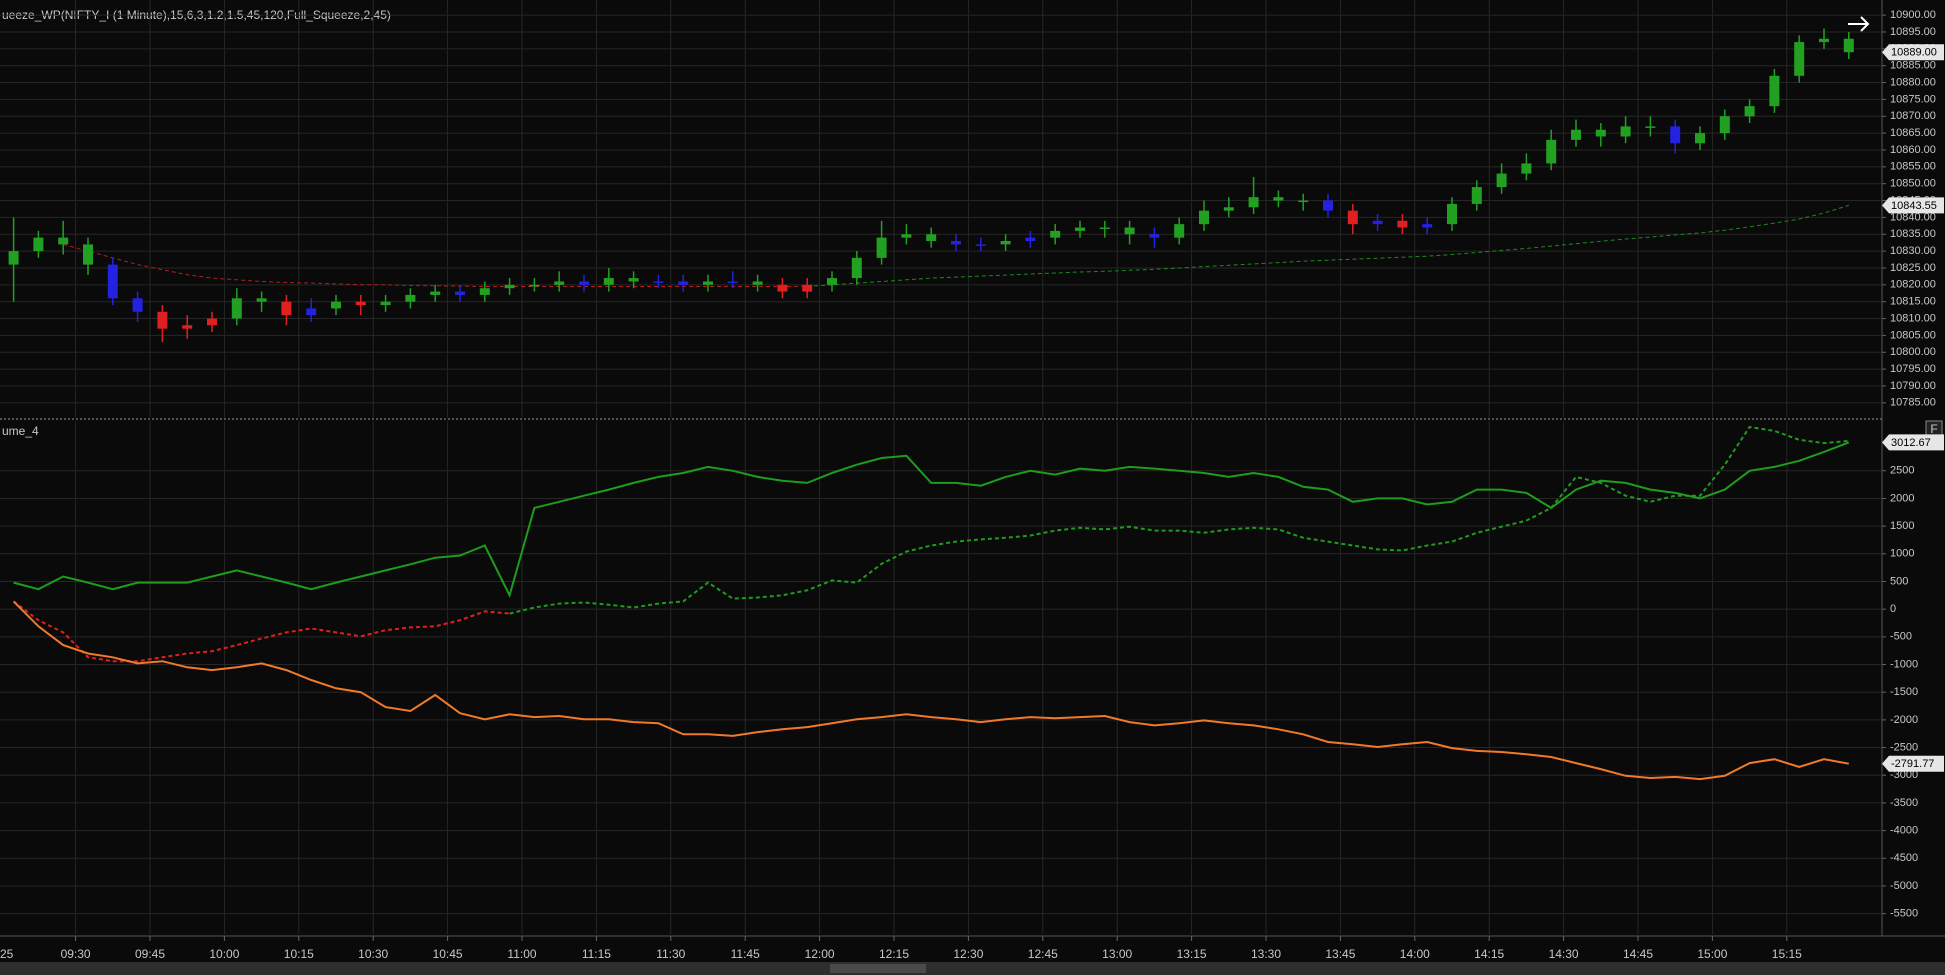 The width and height of the screenshot is (1945, 975). Describe the element at coordinates (1899, 581) in the screenshot. I see `y-tick-label: 500` at that location.